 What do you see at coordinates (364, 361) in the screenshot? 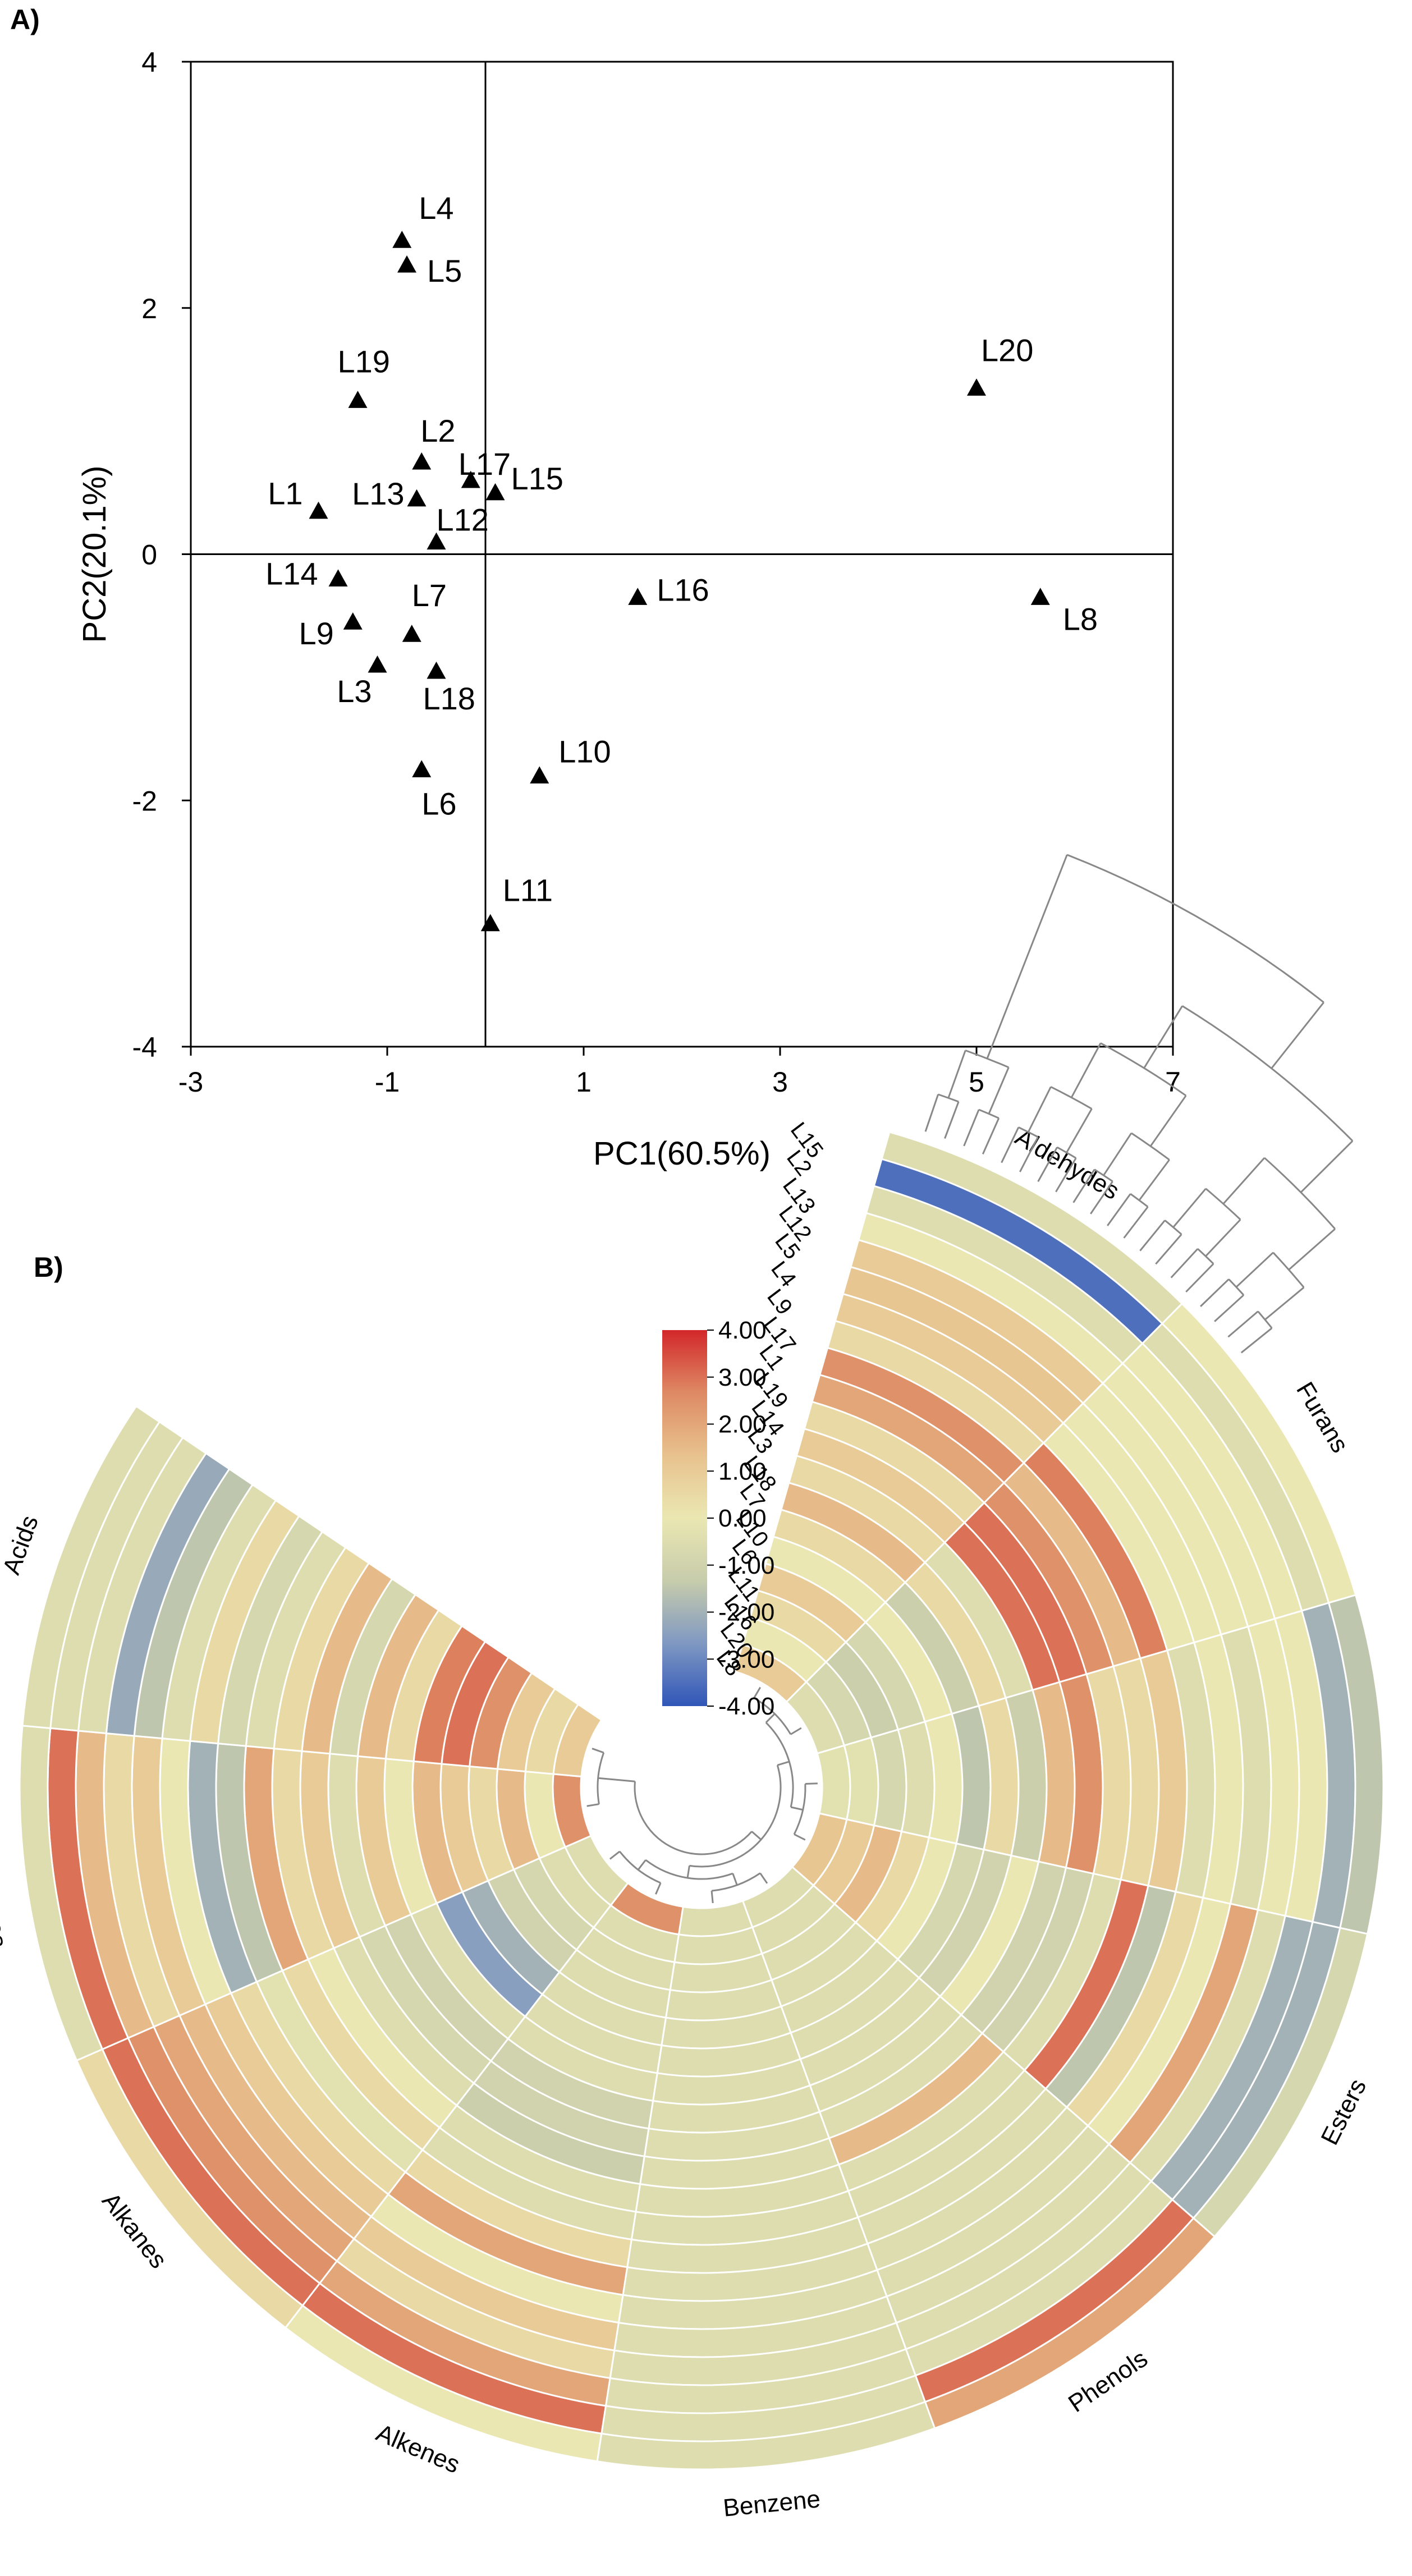
I see `point-label: L19` at bounding box center [364, 361].